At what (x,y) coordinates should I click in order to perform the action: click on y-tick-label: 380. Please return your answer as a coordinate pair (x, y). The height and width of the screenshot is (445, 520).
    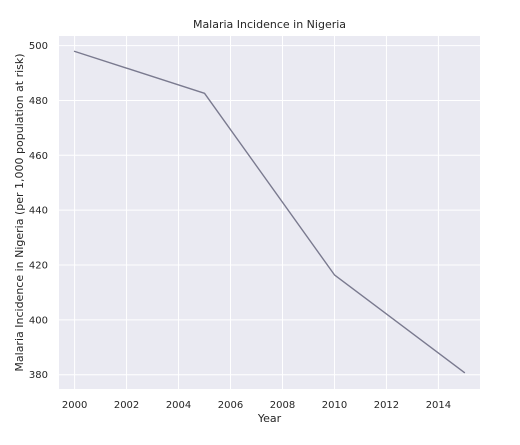
    Looking at the image, I should click on (38, 375).